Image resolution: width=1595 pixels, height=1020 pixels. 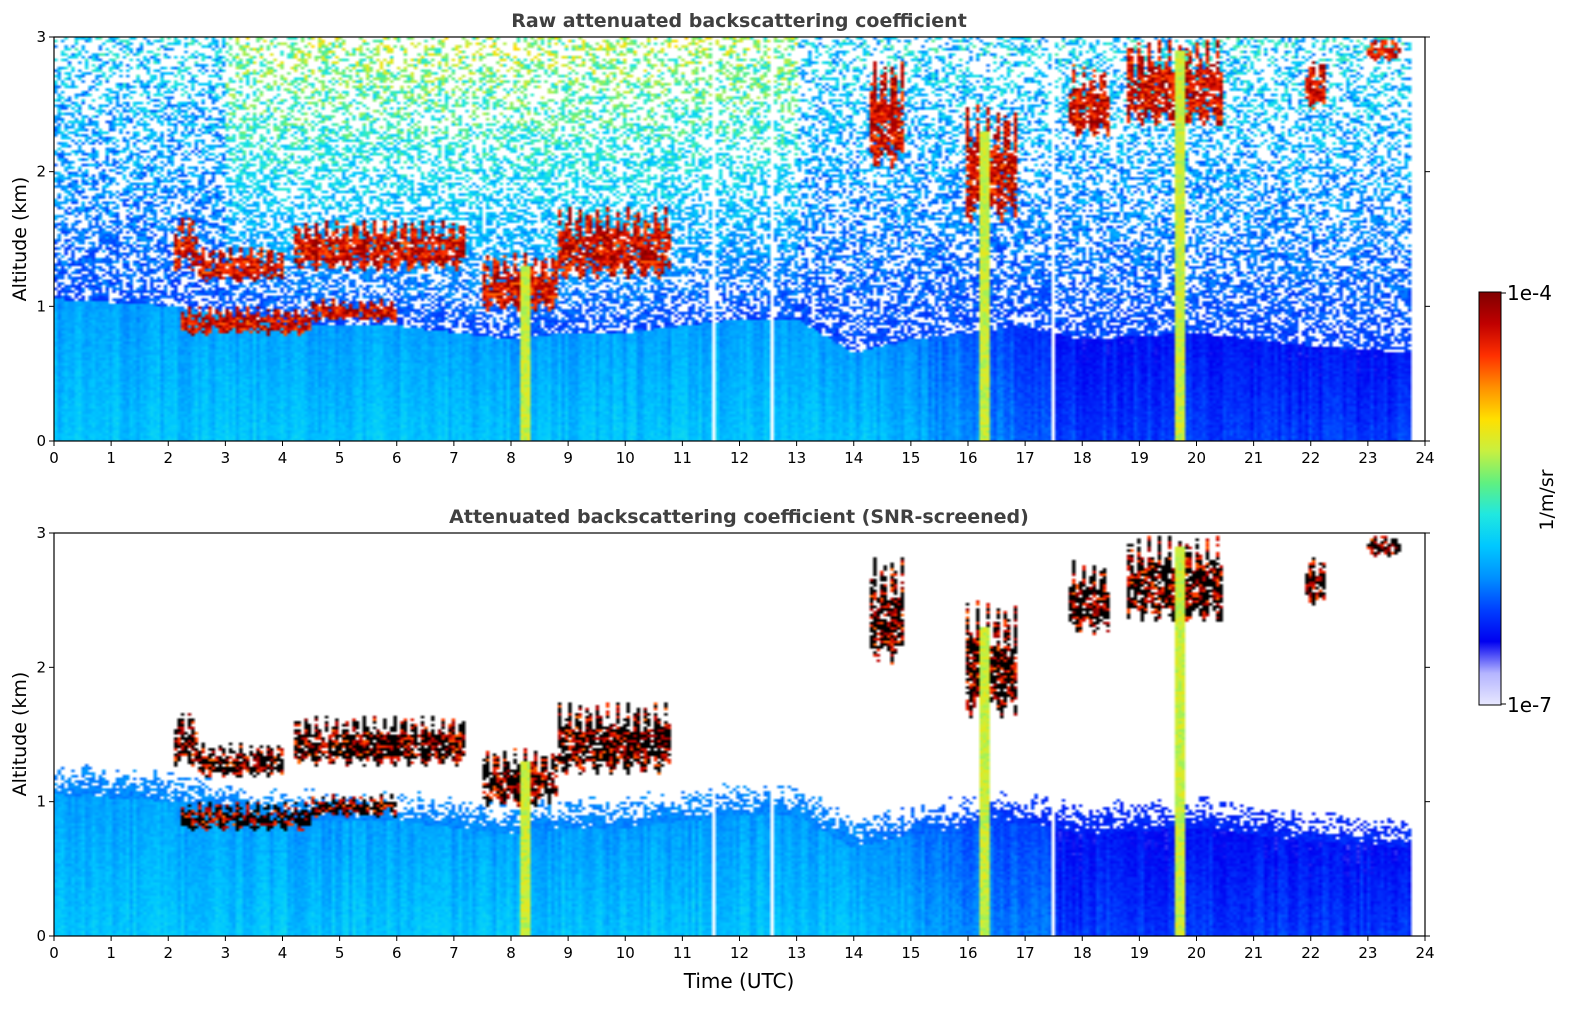 What do you see at coordinates (1529, 293) in the screenshot?
I see `colorbar-max-label: 1e-4` at bounding box center [1529, 293].